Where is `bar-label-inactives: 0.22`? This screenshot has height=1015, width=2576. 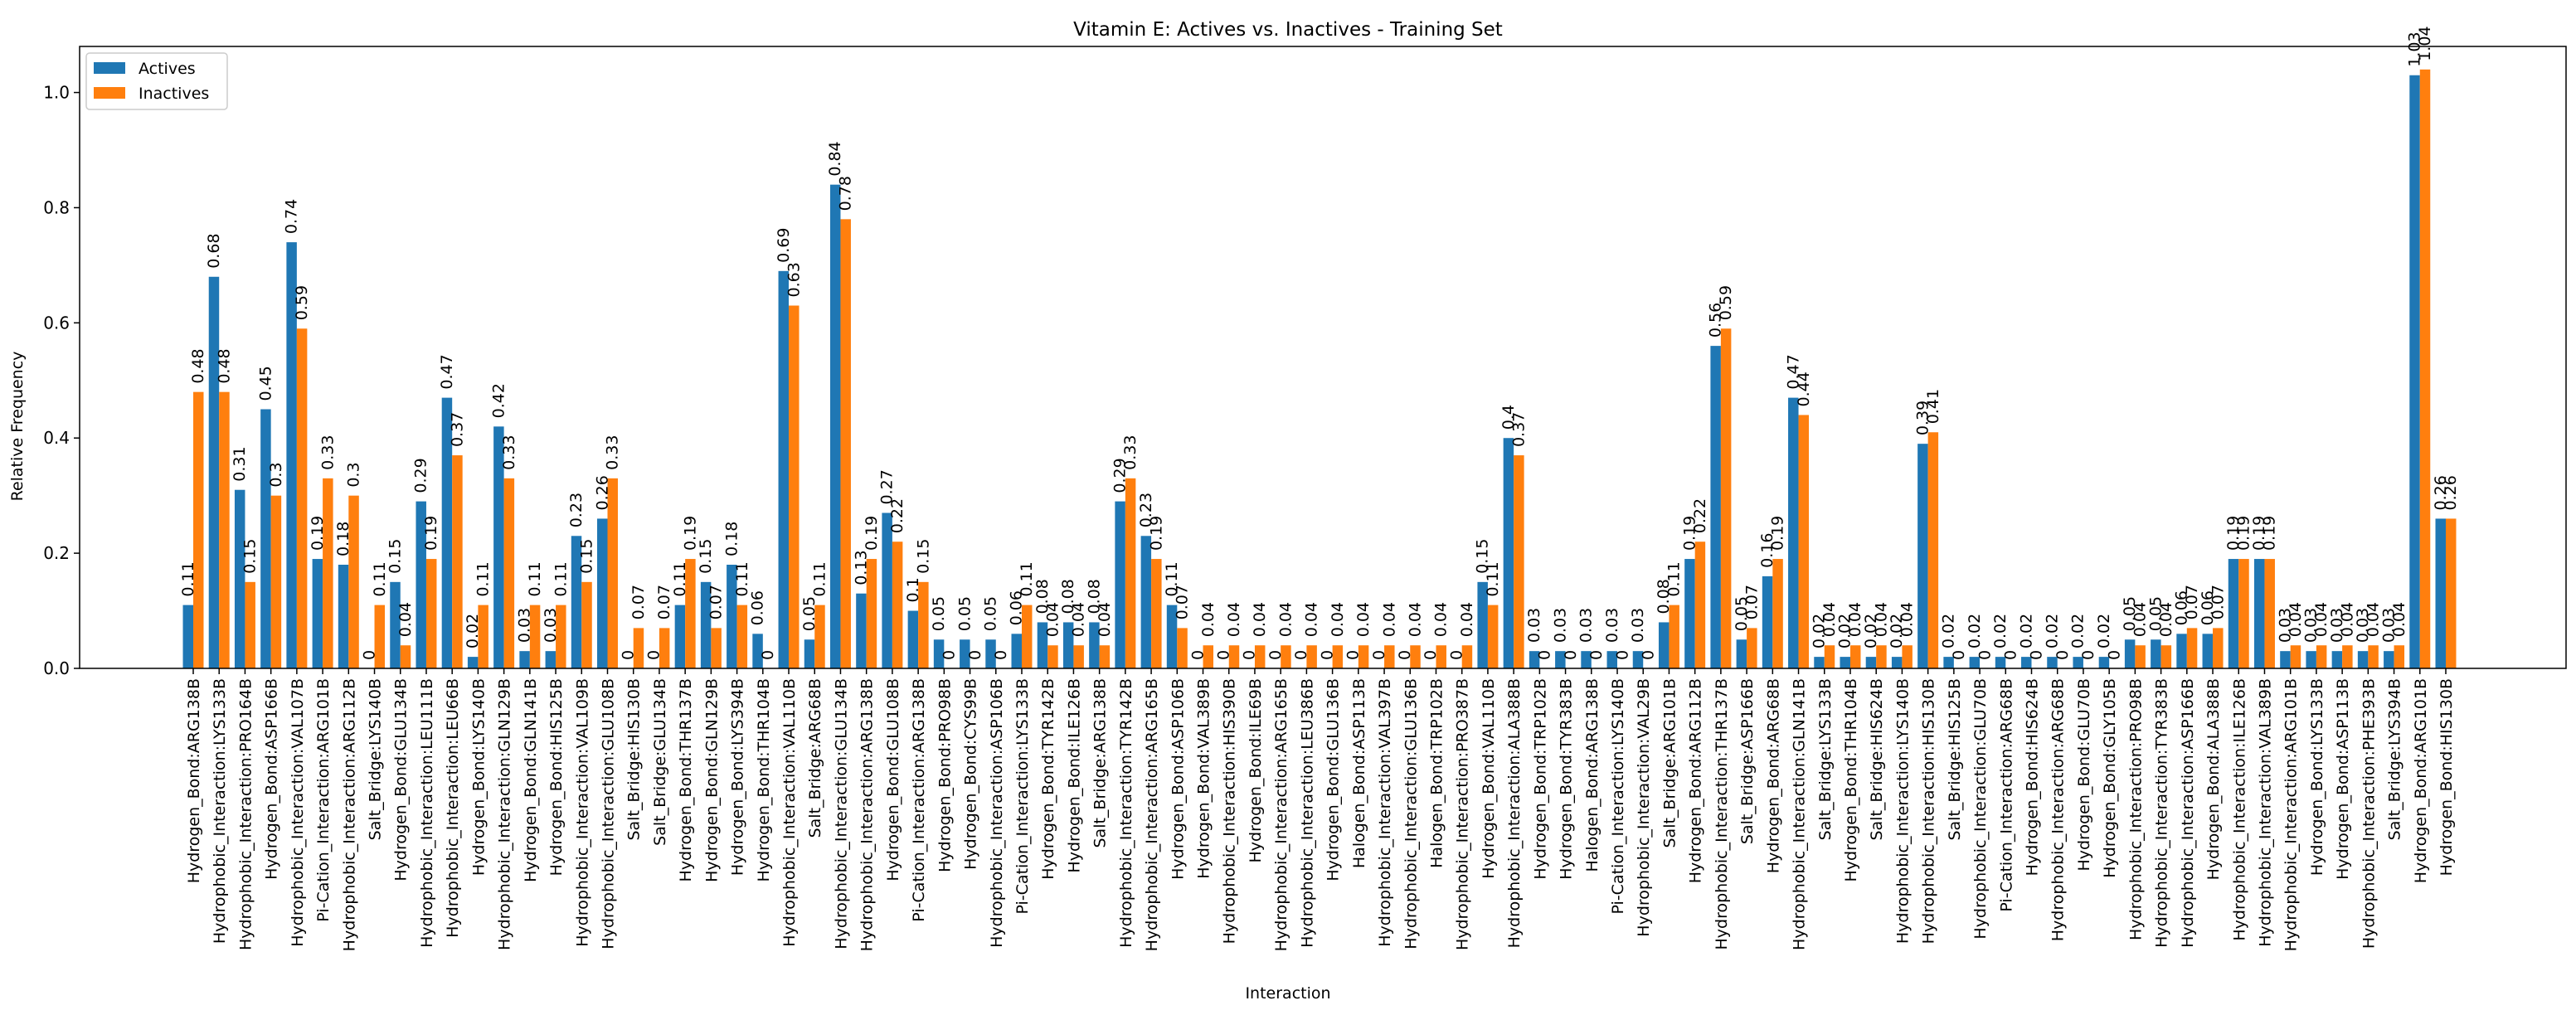 bar-label-inactives: 0.22 is located at coordinates (897, 515).